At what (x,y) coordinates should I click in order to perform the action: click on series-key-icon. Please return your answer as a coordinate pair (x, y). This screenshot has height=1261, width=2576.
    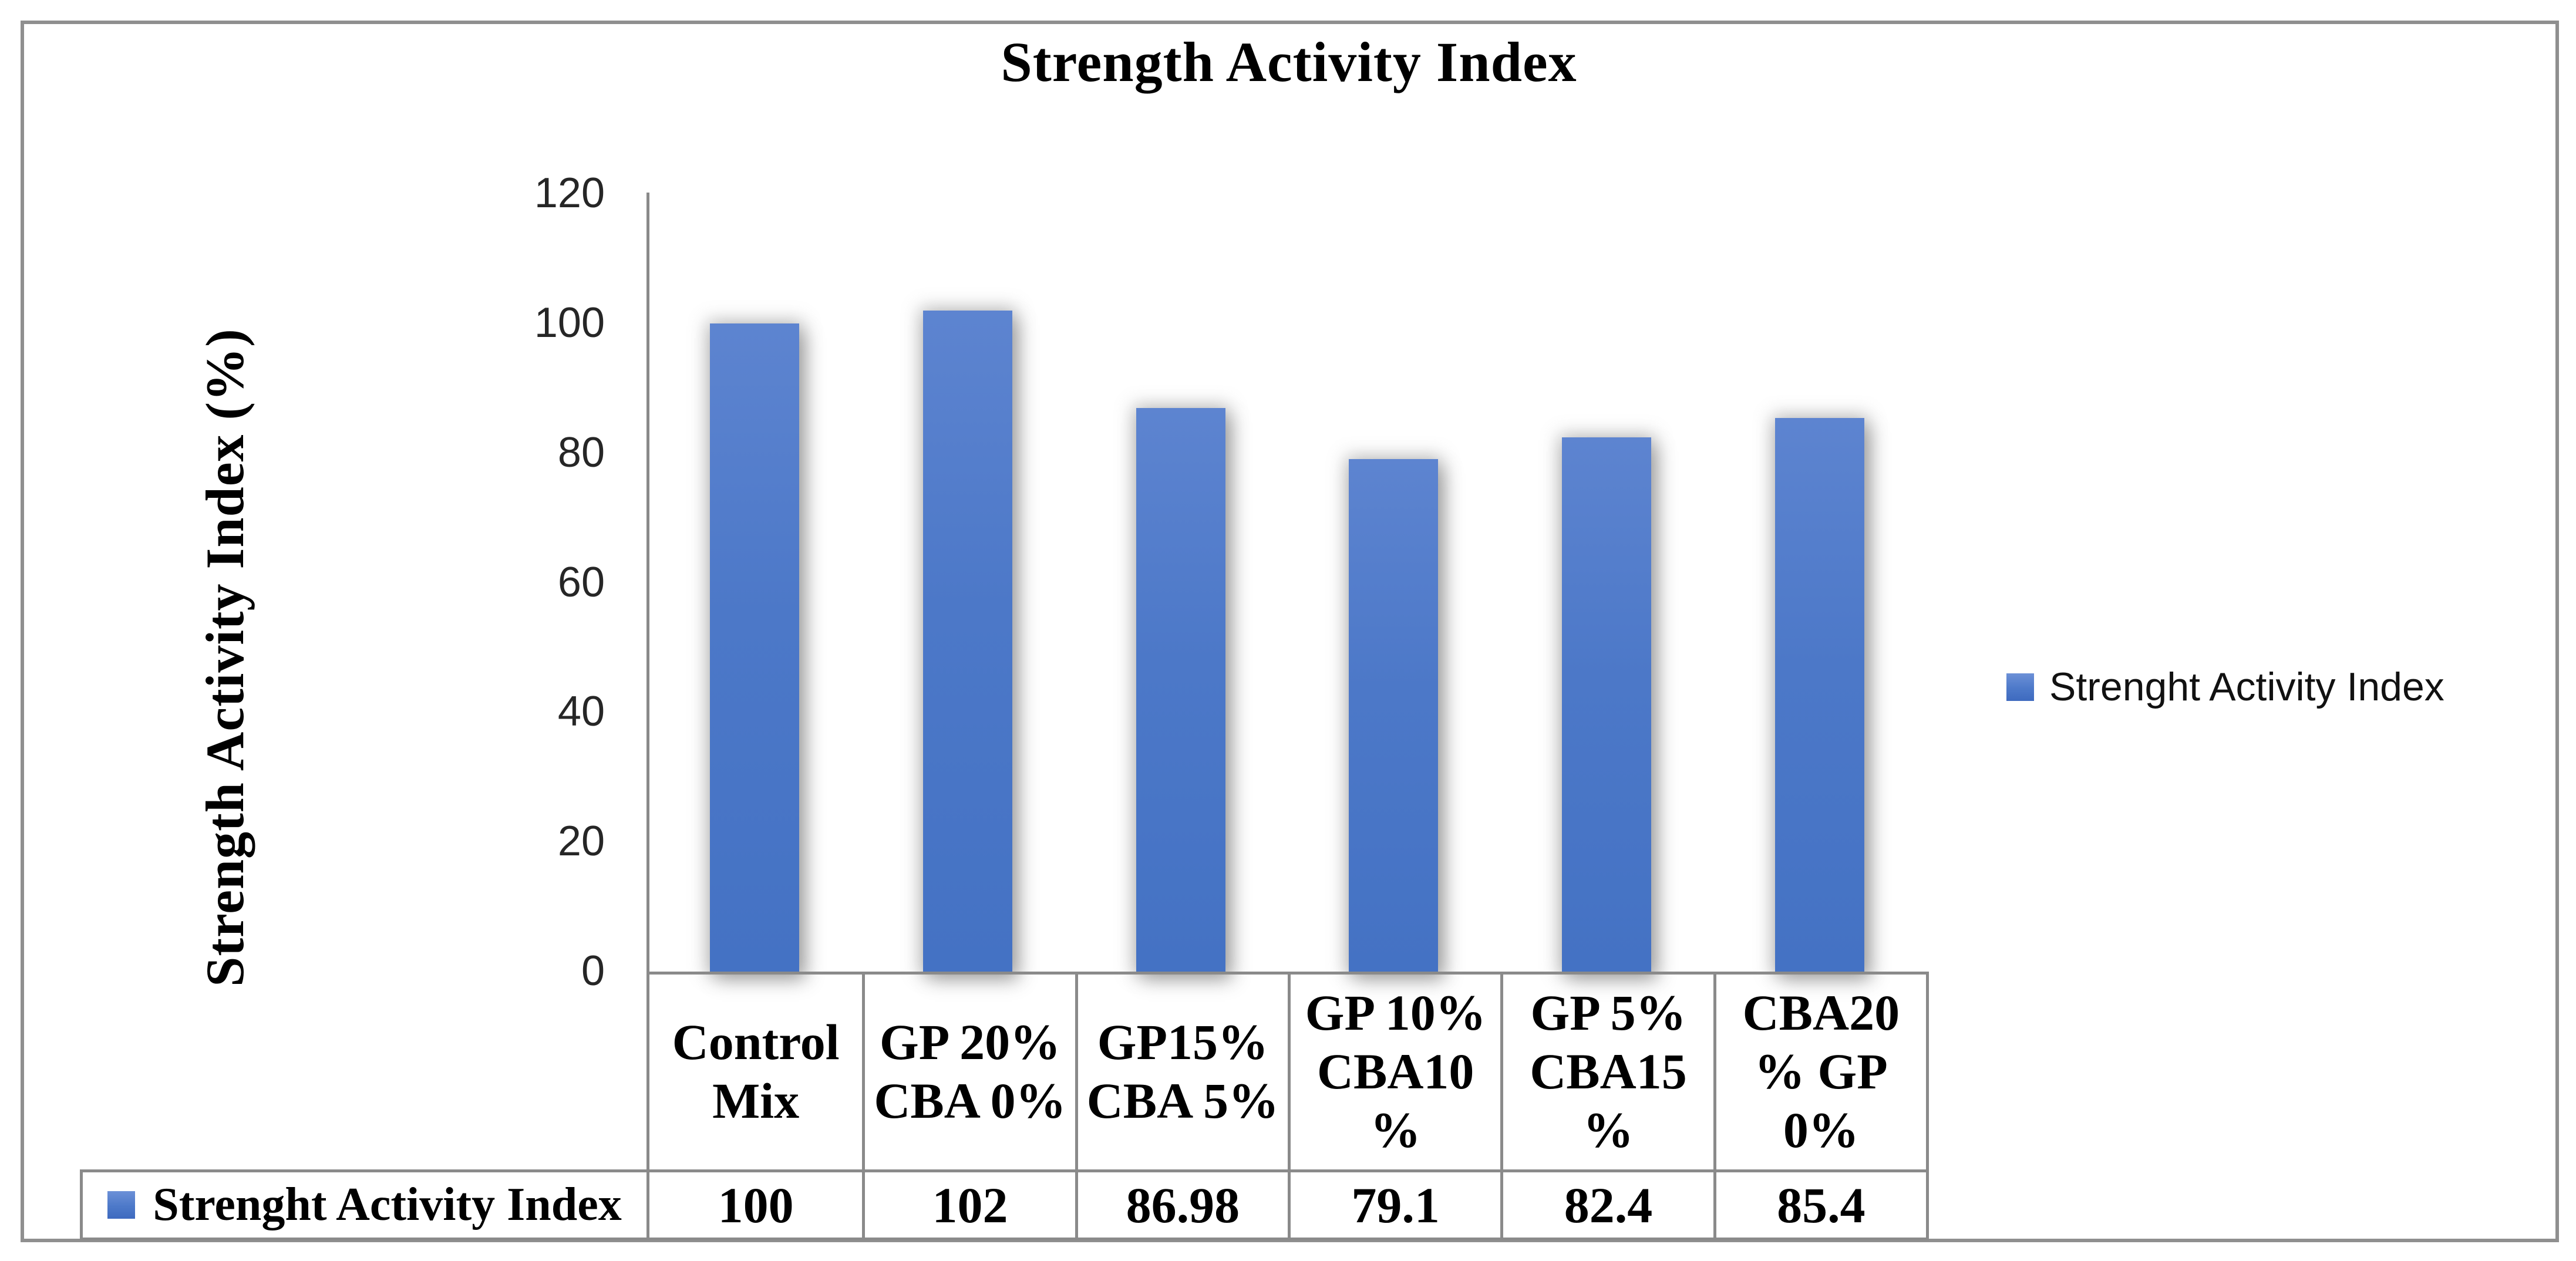
    Looking at the image, I should click on (122, 1205).